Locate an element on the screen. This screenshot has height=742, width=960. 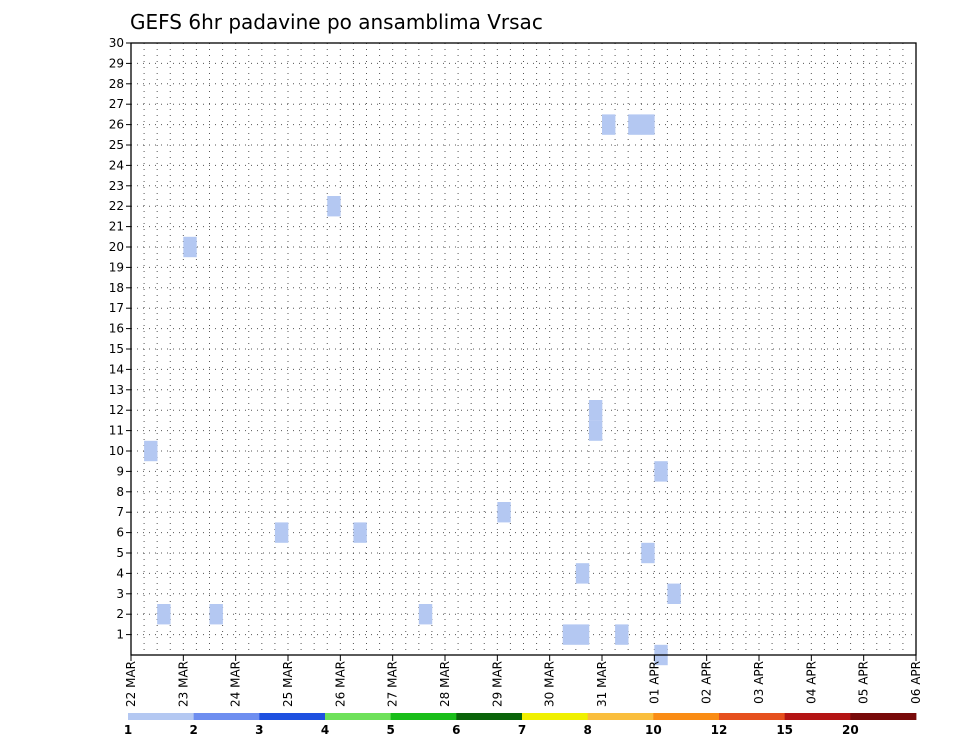
y-tick-label: 14 is located at coordinates (116, 369).